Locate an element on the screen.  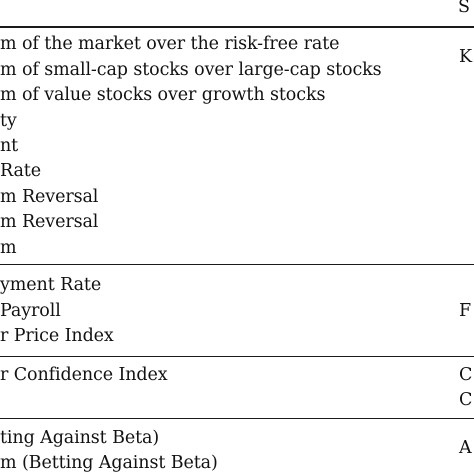
row-label: m (Betting Against Beta) is located at coordinates (109, 463).